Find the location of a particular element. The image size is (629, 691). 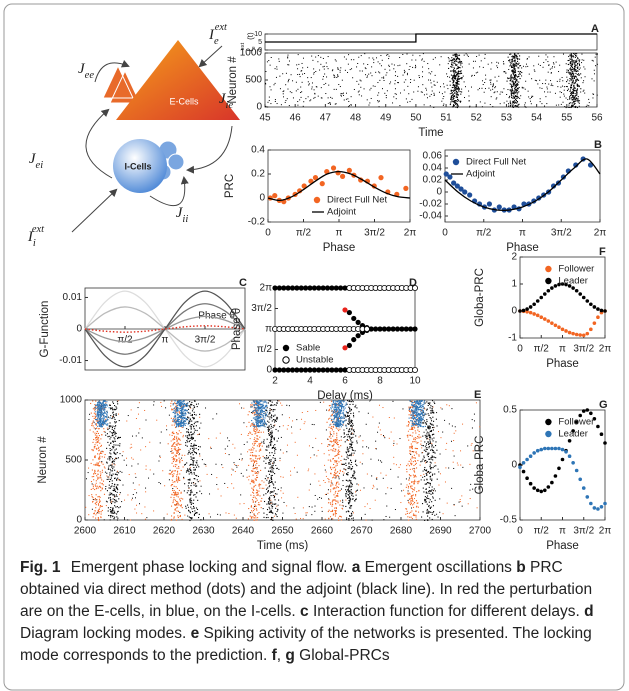

x-tick-label: 2600 is located at coordinates (85, 531).